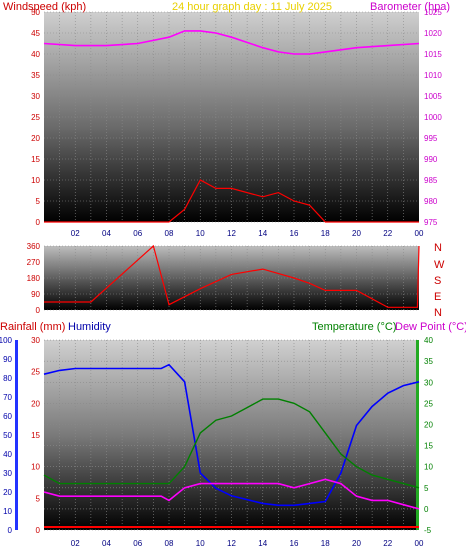  Describe the element at coordinates (7, 378) in the screenshot. I see `humidity-tick: 80` at that location.